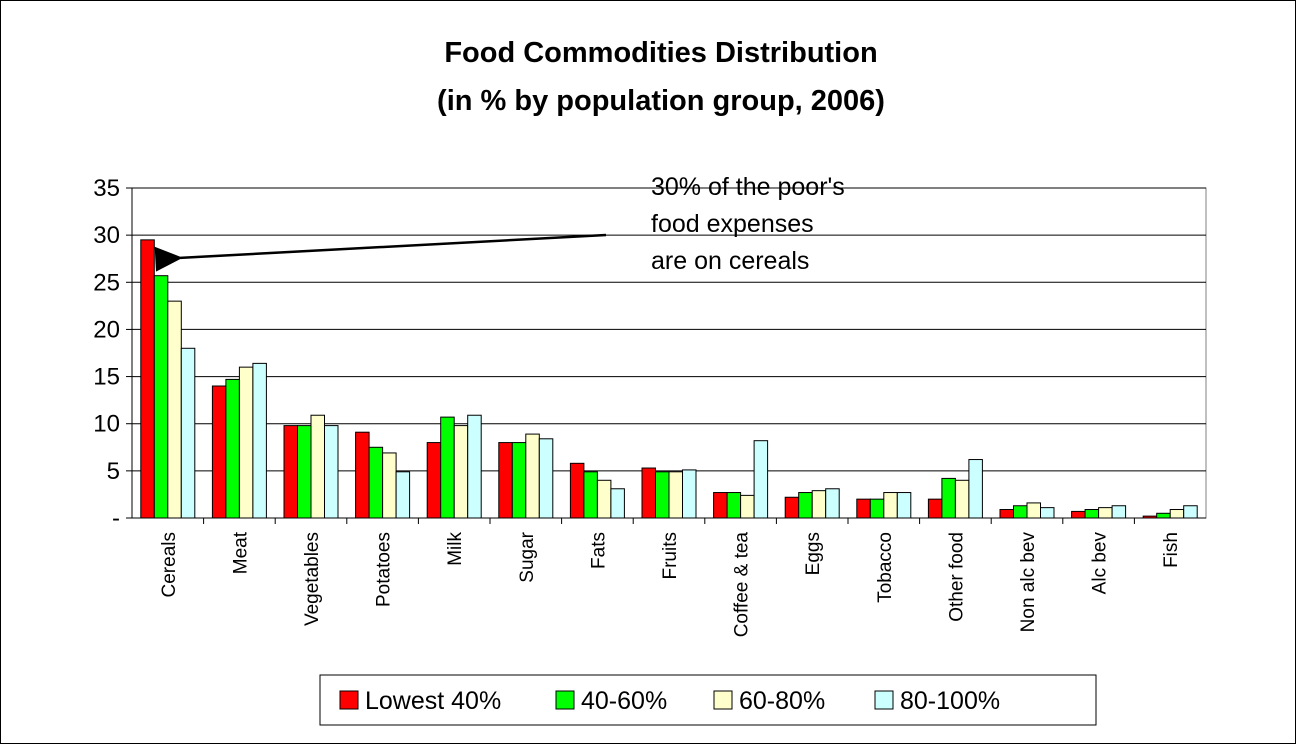  I want to click on legend-label: 60-80%, so click(782, 701).